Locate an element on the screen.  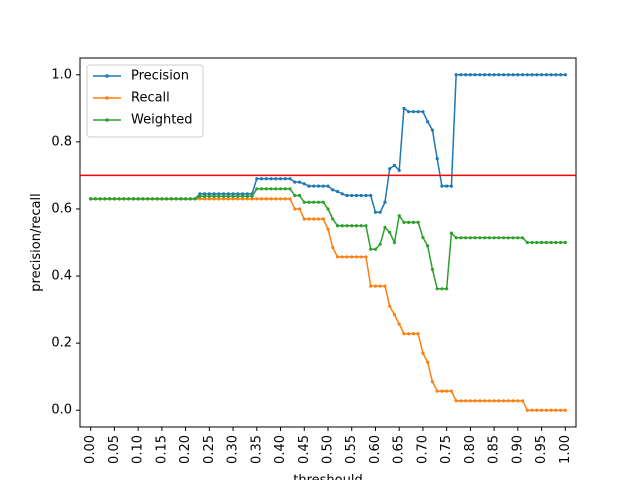
x-tick-label: 0.30 is located at coordinates (233, 449).